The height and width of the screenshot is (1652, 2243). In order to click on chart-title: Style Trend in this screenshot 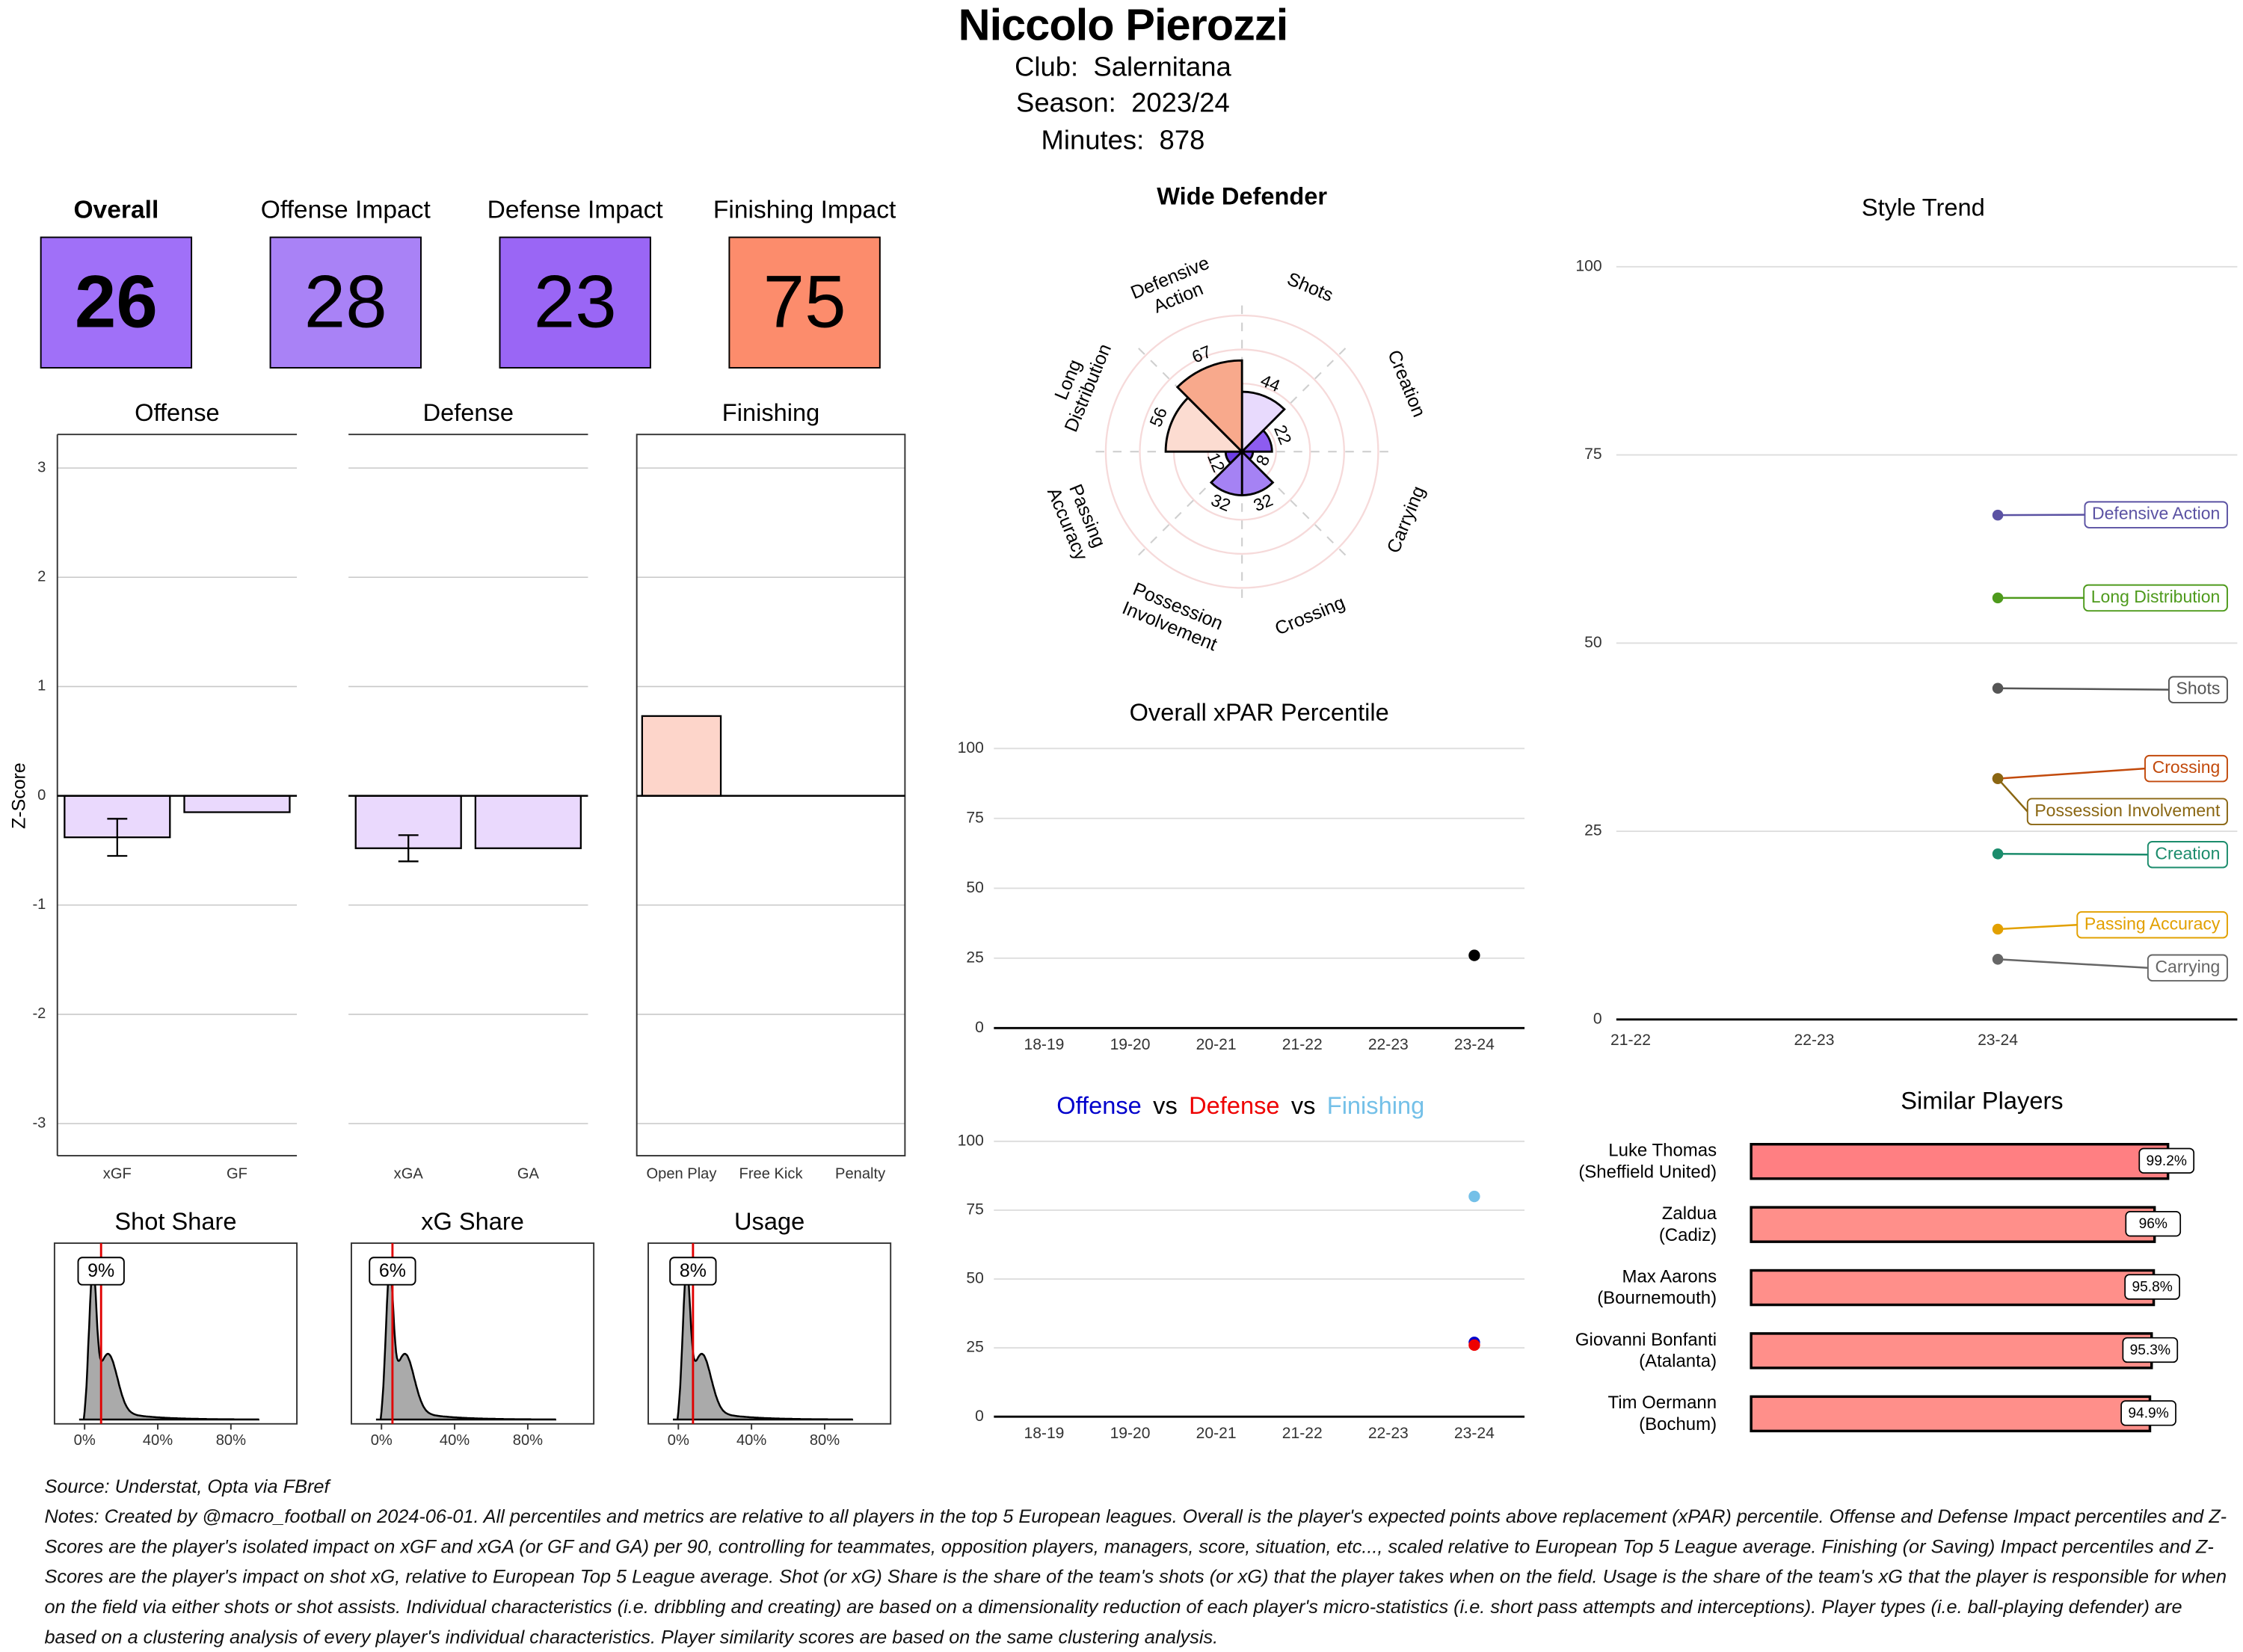, I will do `click(1923, 208)`.